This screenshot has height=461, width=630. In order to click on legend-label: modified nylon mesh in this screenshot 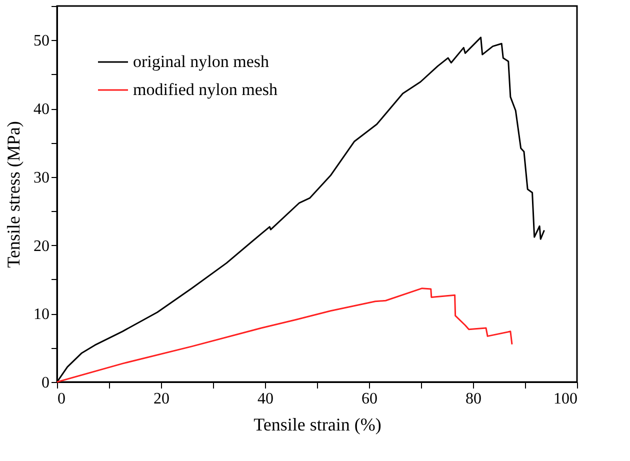, I will do `click(205, 89)`.